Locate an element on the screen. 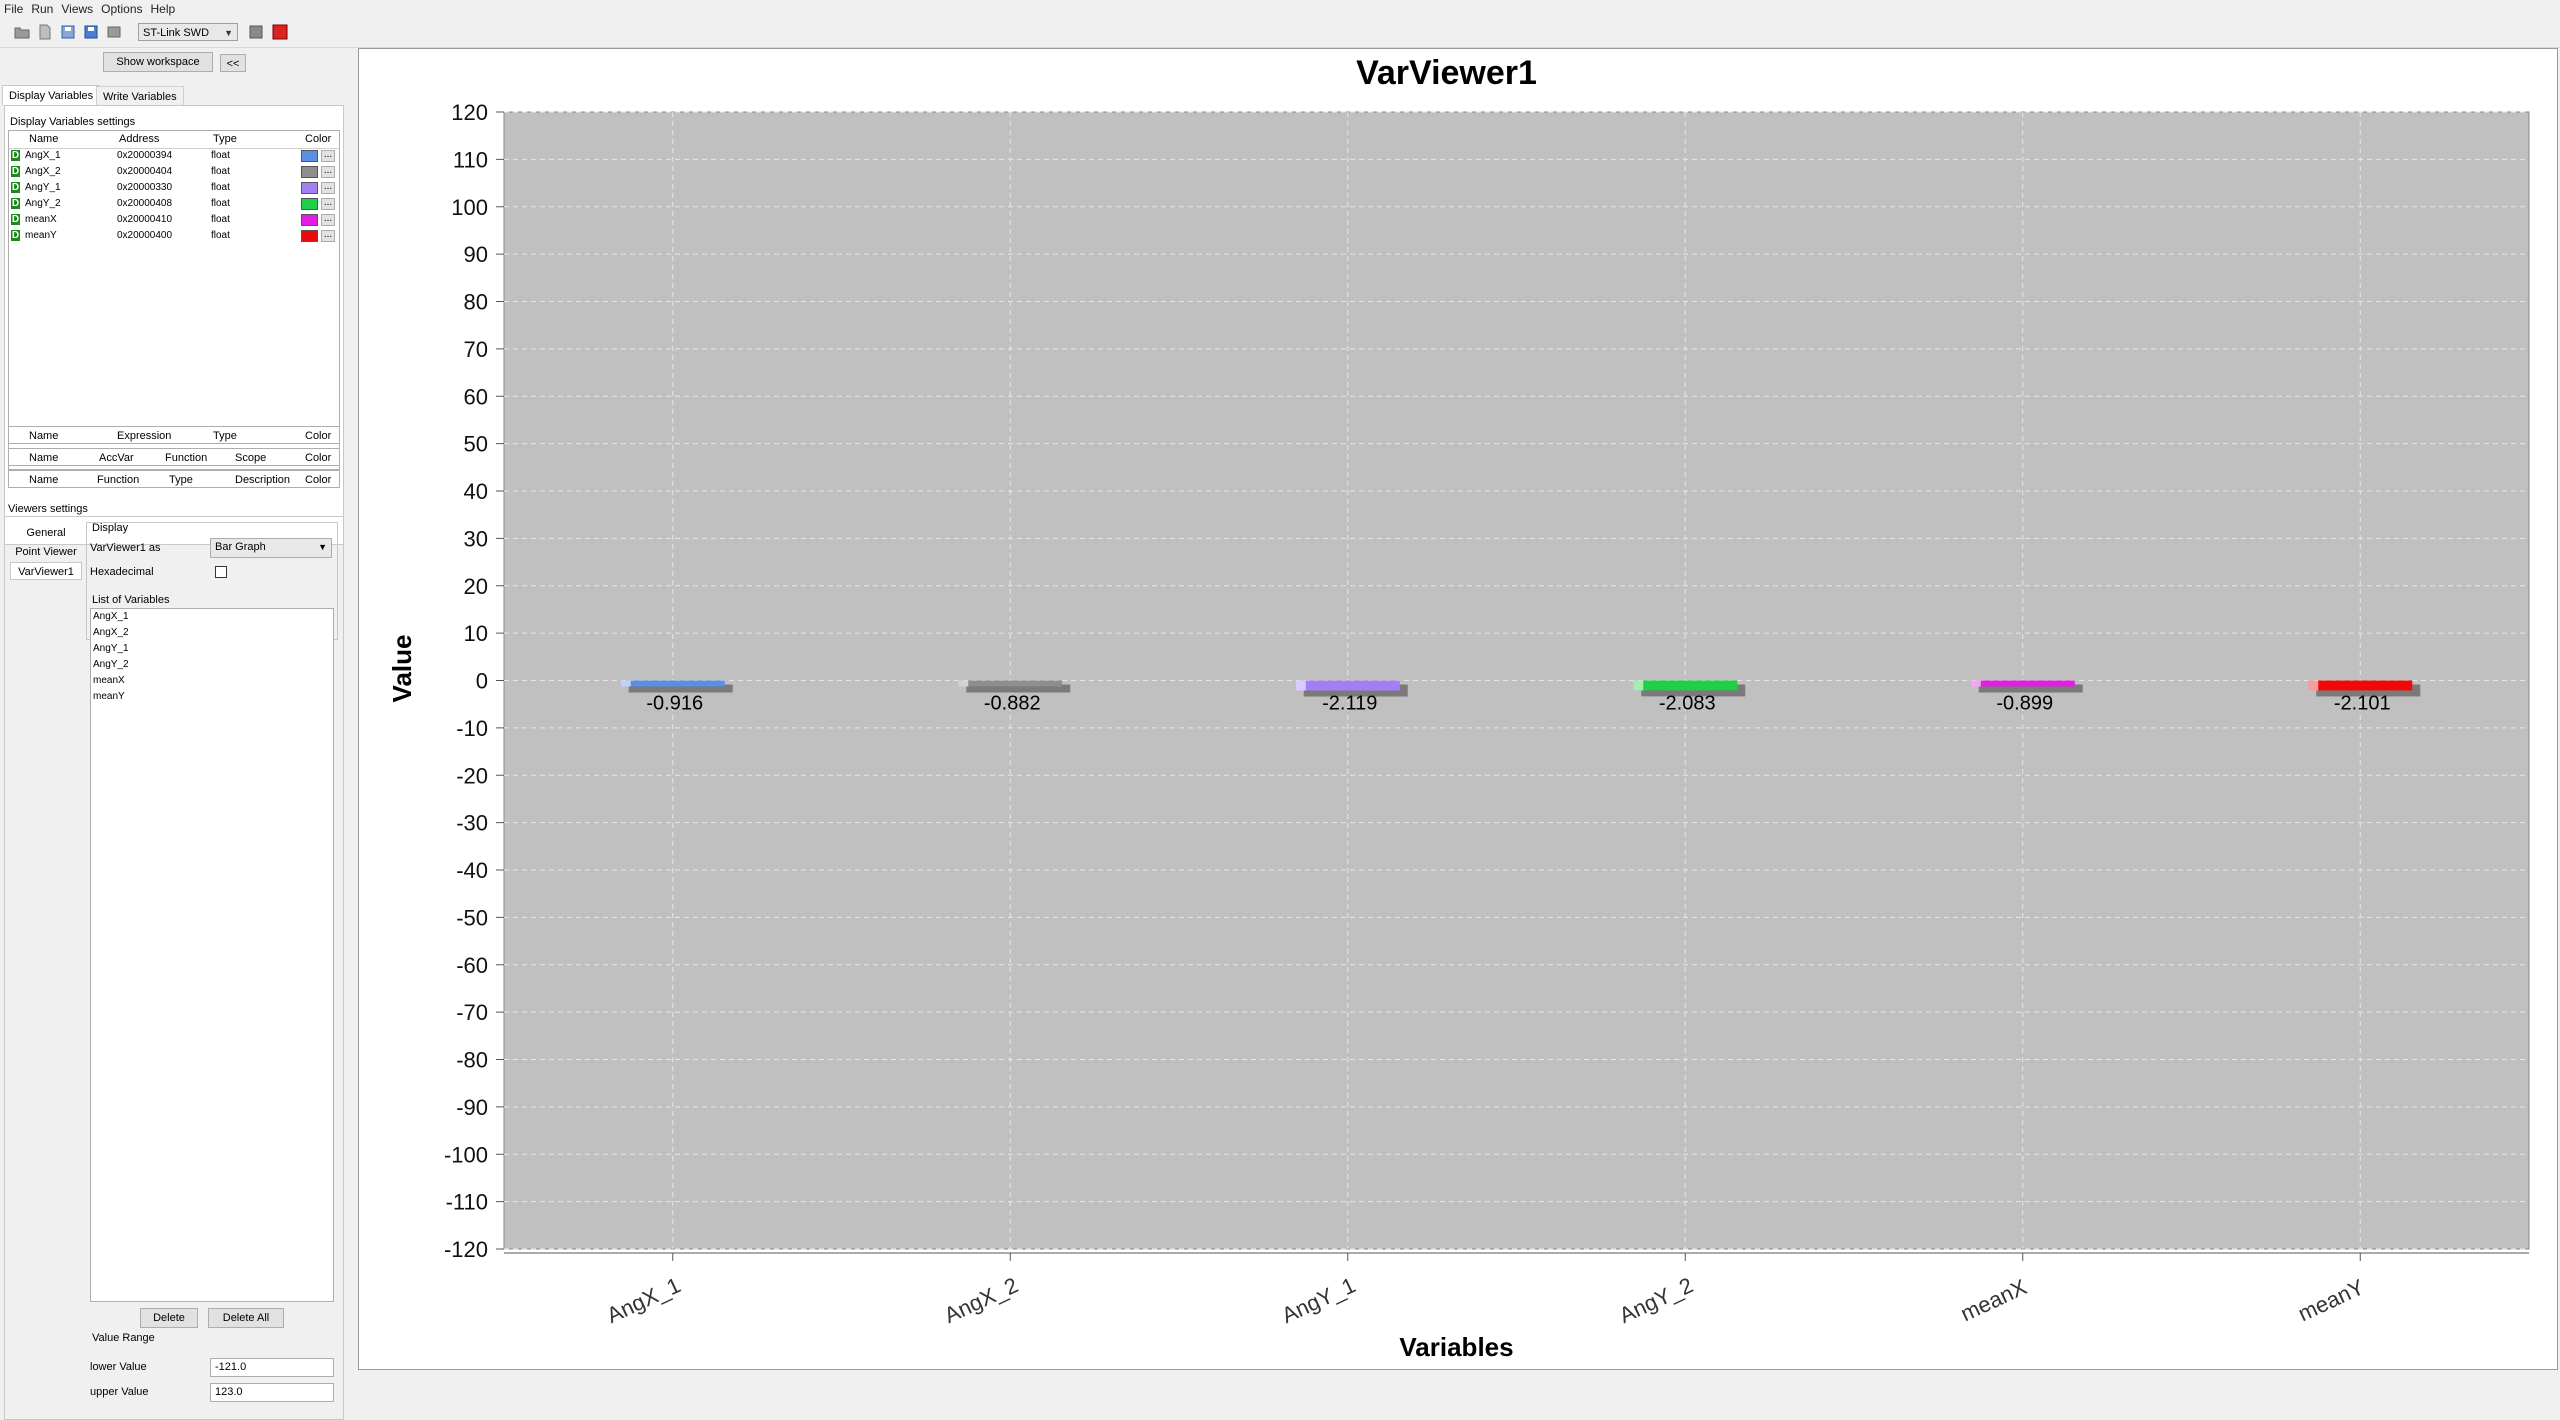  col-accvar: AccVar is located at coordinates (116, 458).